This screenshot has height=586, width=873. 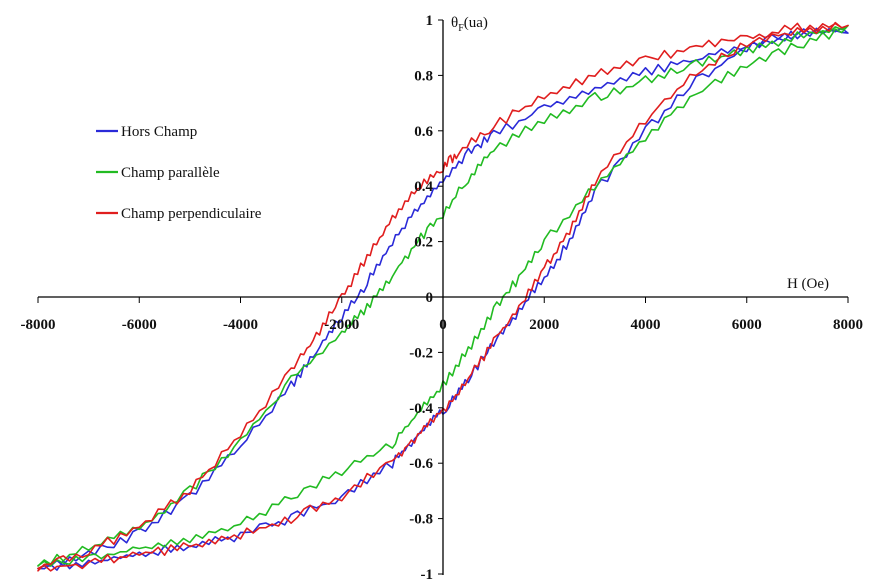 I want to click on legend-label: Champ parallèle, so click(x=170, y=173).